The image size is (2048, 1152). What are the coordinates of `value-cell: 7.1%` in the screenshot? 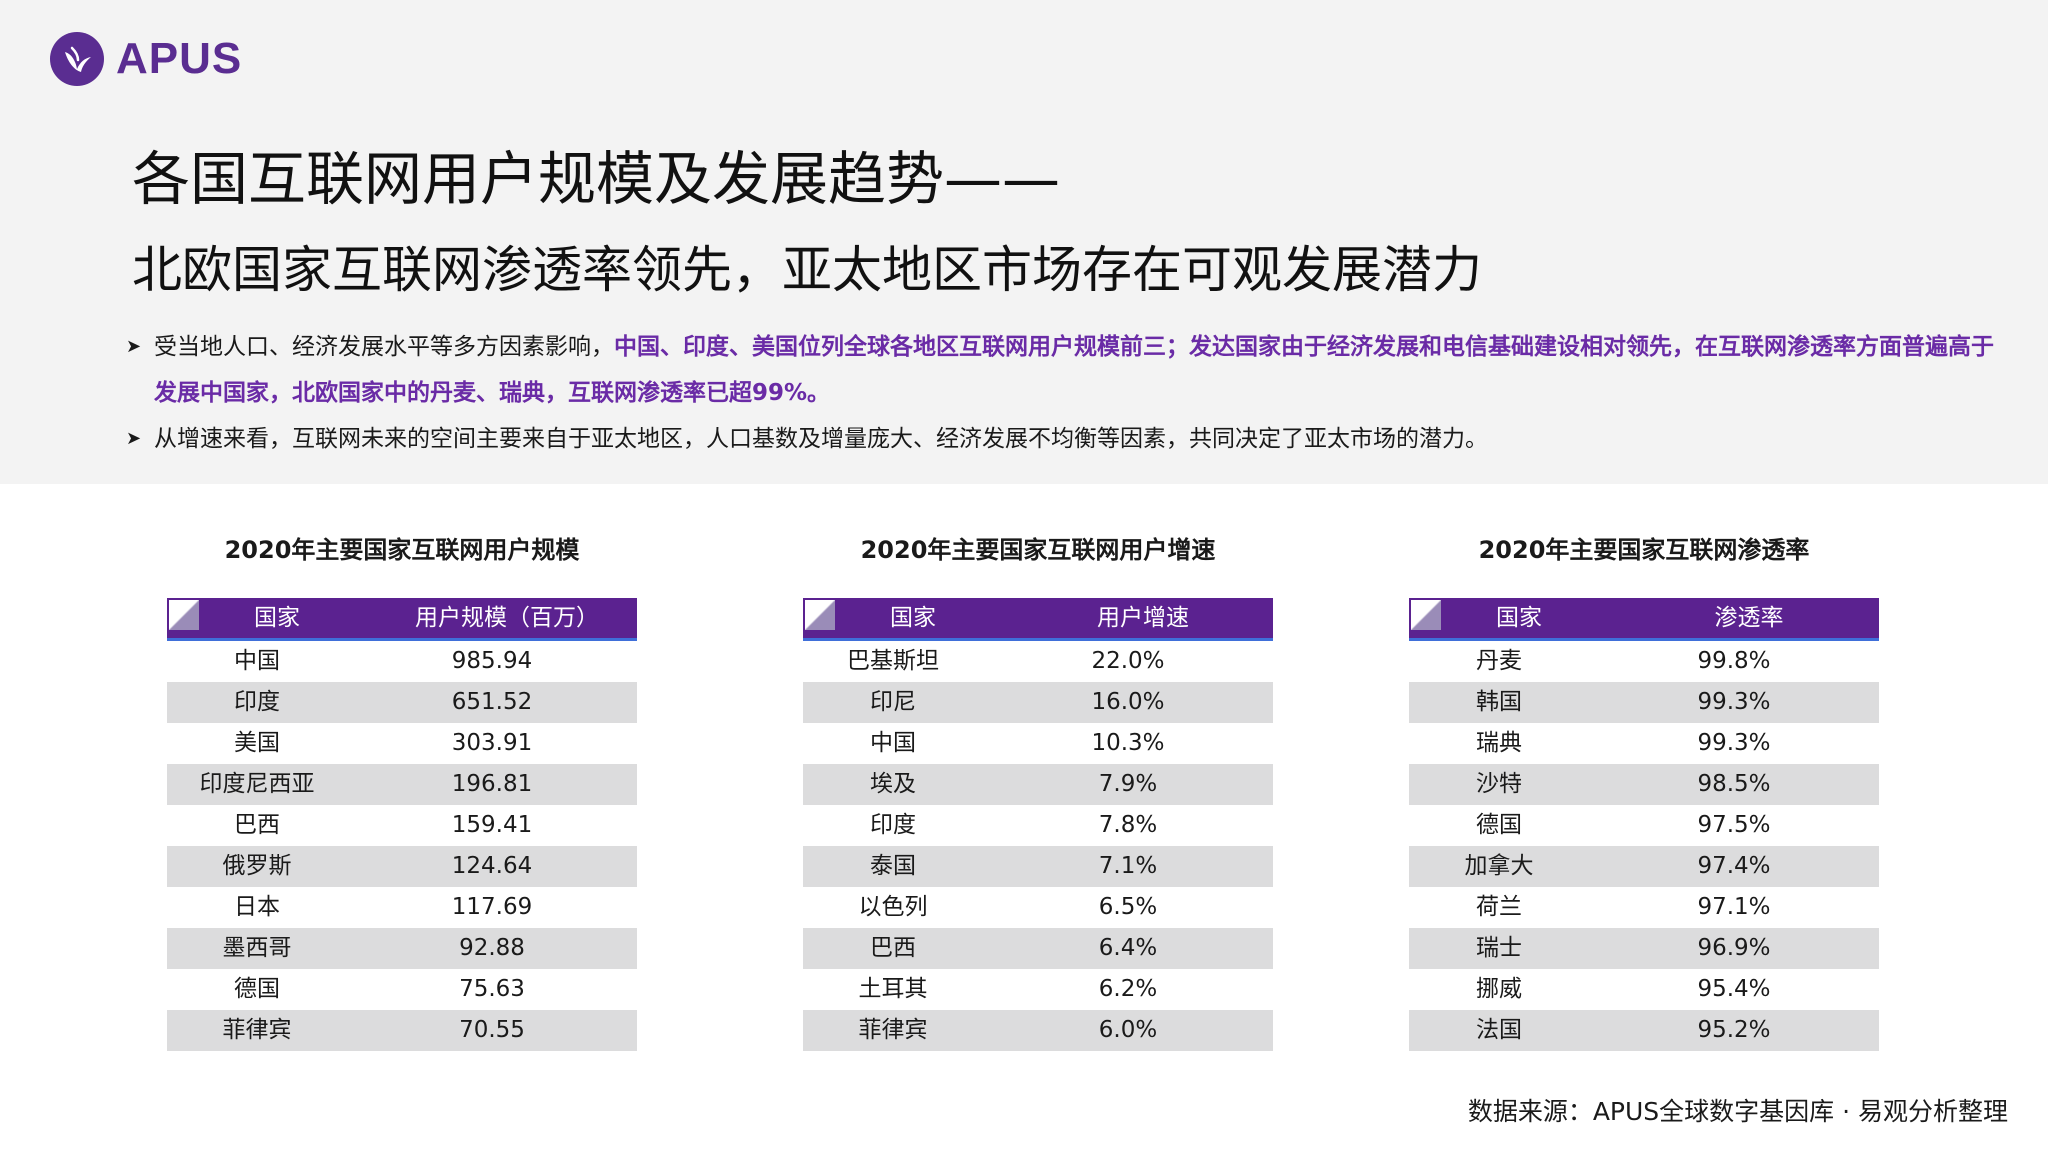 It's located at (1128, 866).